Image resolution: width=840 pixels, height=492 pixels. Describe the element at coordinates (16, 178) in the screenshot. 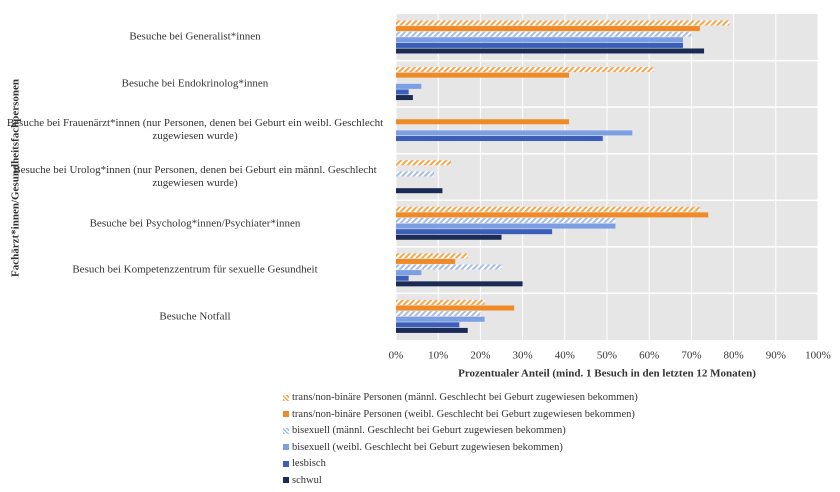

I see `y-axis-label: Fachärzt*innen/Gesundheitsfachpersonen` at that location.